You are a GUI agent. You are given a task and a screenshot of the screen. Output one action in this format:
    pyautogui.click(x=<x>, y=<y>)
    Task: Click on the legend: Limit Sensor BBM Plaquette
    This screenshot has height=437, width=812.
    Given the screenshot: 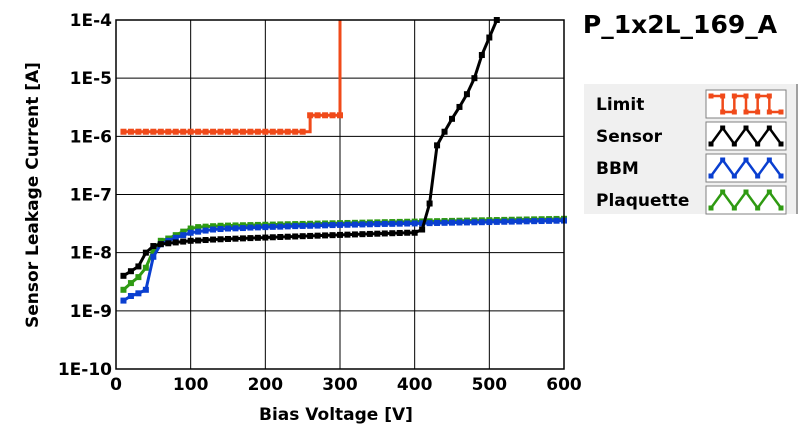 What is the action you would take?
    pyautogui.click(x=691, y=149)
    